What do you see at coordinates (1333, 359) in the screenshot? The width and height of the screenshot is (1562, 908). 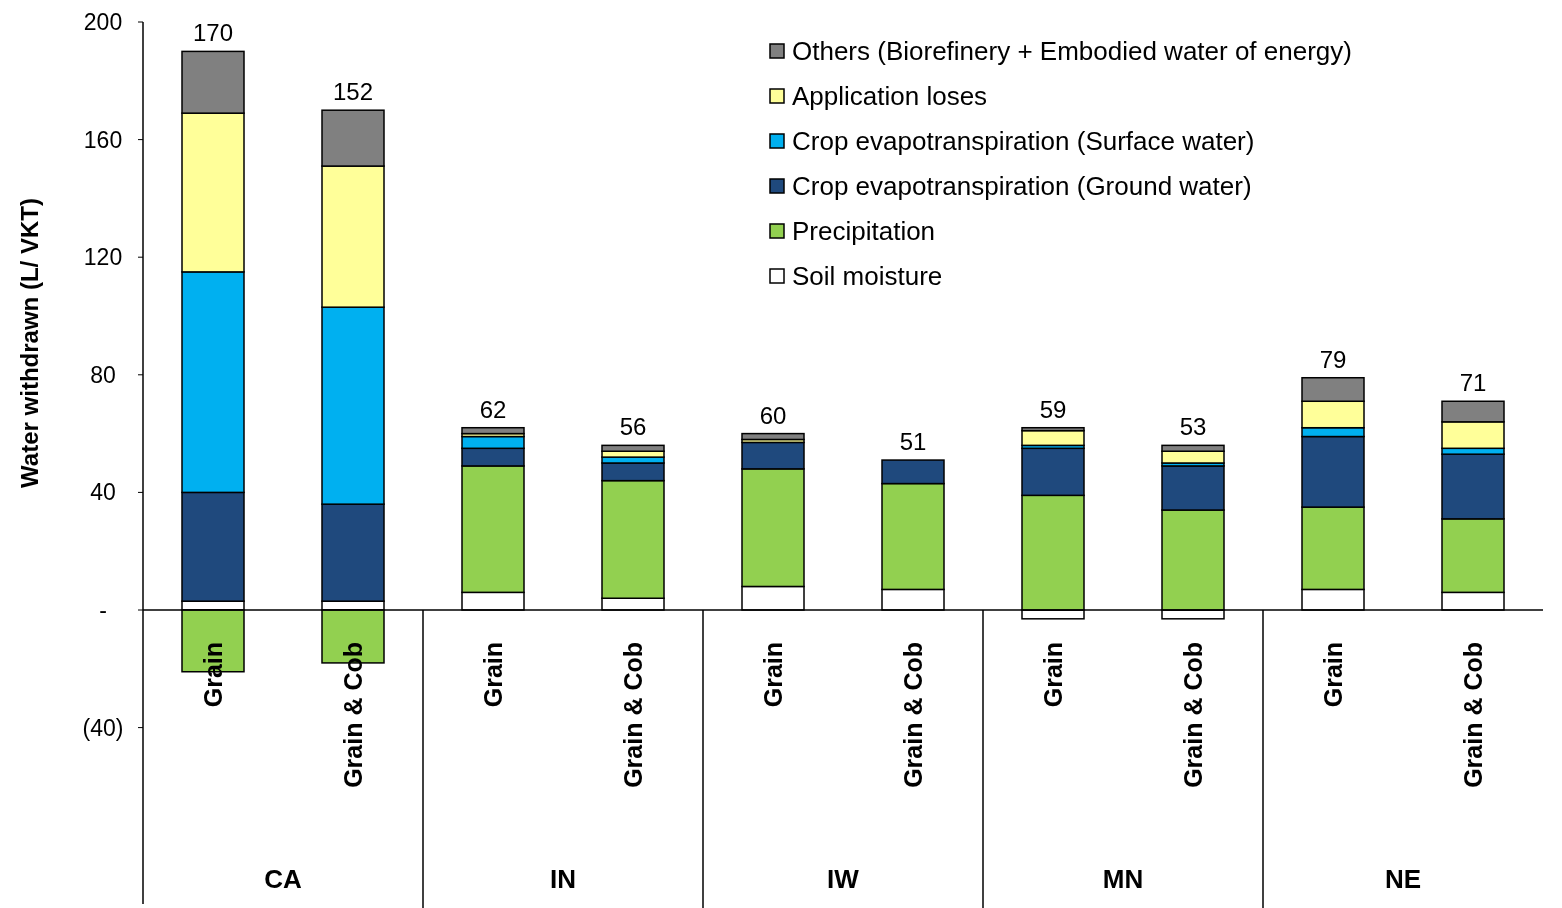 I see `total-label: 79` at bounding box center [1333, 359].